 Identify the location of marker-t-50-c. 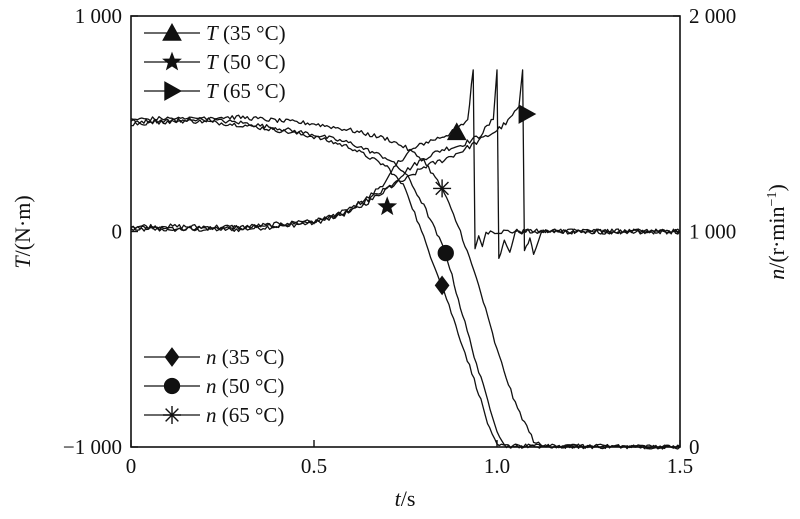
(387, 206).